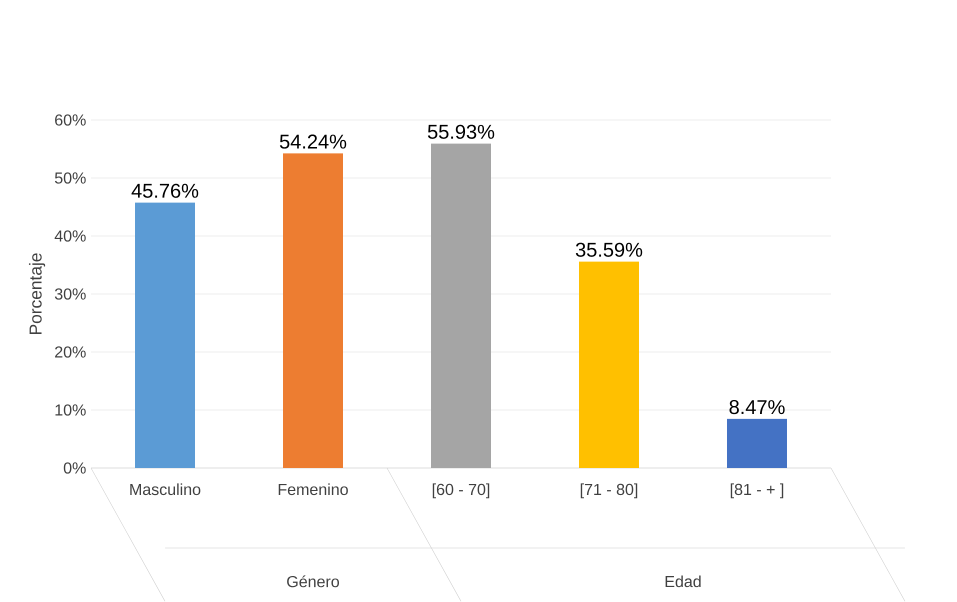 The height and width of the screenshot is (602, 957). What do you see at coordinates (313, 141) in the screenshot?
I see `data-label: 54.24%` at bounding box center [313, 141].